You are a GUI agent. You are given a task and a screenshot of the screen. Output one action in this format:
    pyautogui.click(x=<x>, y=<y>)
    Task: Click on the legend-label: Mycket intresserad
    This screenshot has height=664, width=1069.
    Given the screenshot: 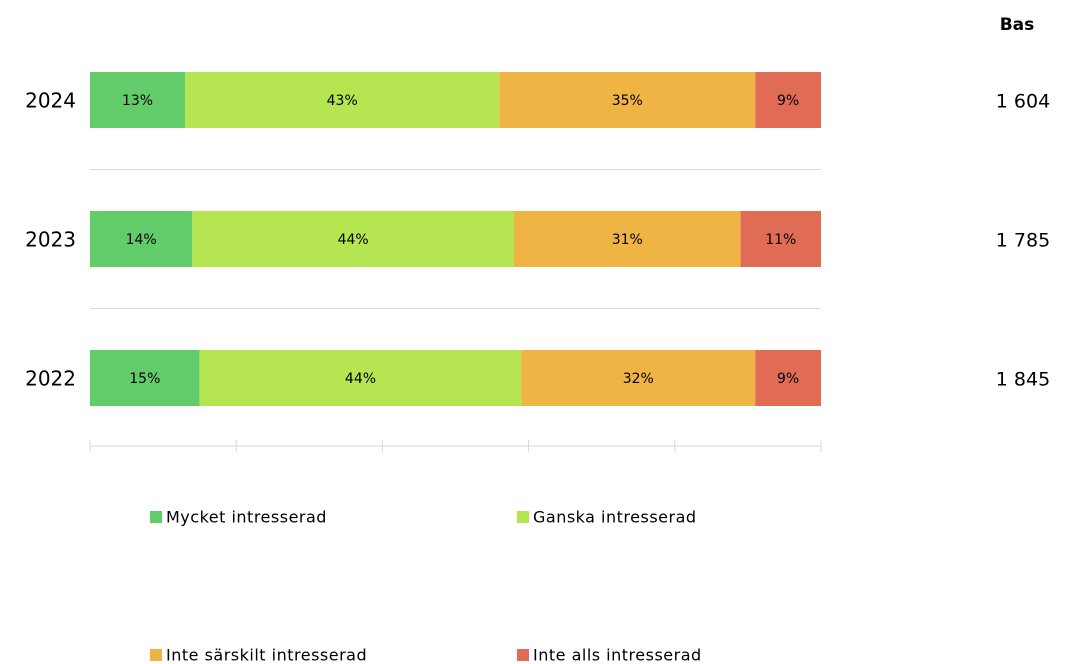 What is the action you would take?
    pyautogui.click(x=246, y=517)
    